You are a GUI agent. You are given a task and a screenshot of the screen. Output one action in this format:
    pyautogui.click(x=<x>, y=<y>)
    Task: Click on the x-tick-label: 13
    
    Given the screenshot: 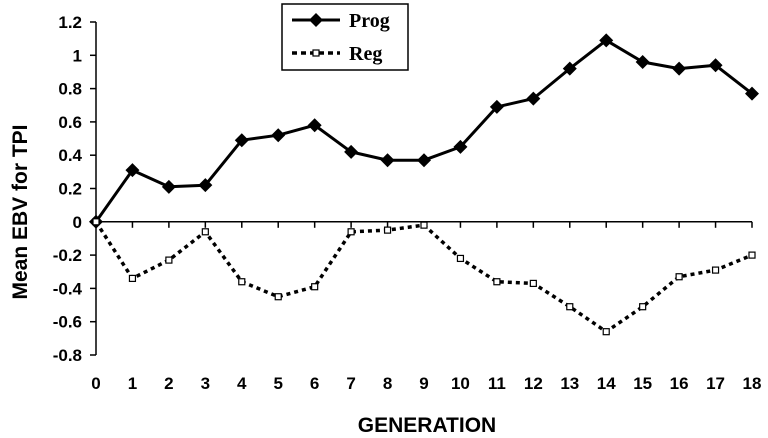 What is the action you would take?
    pyautogui.click(x=569, y=383)
    